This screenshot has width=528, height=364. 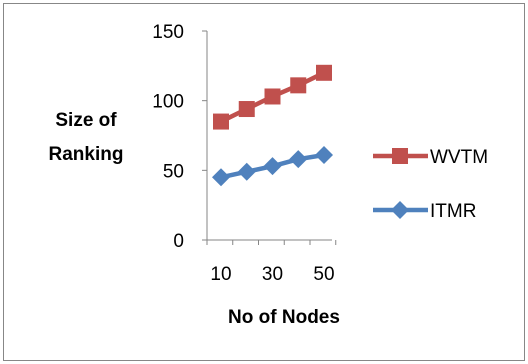 What do you see at coordinates (168, 32) in the screenshot?
I see `y-tick-label: 150` at bounding box center [168, 32].